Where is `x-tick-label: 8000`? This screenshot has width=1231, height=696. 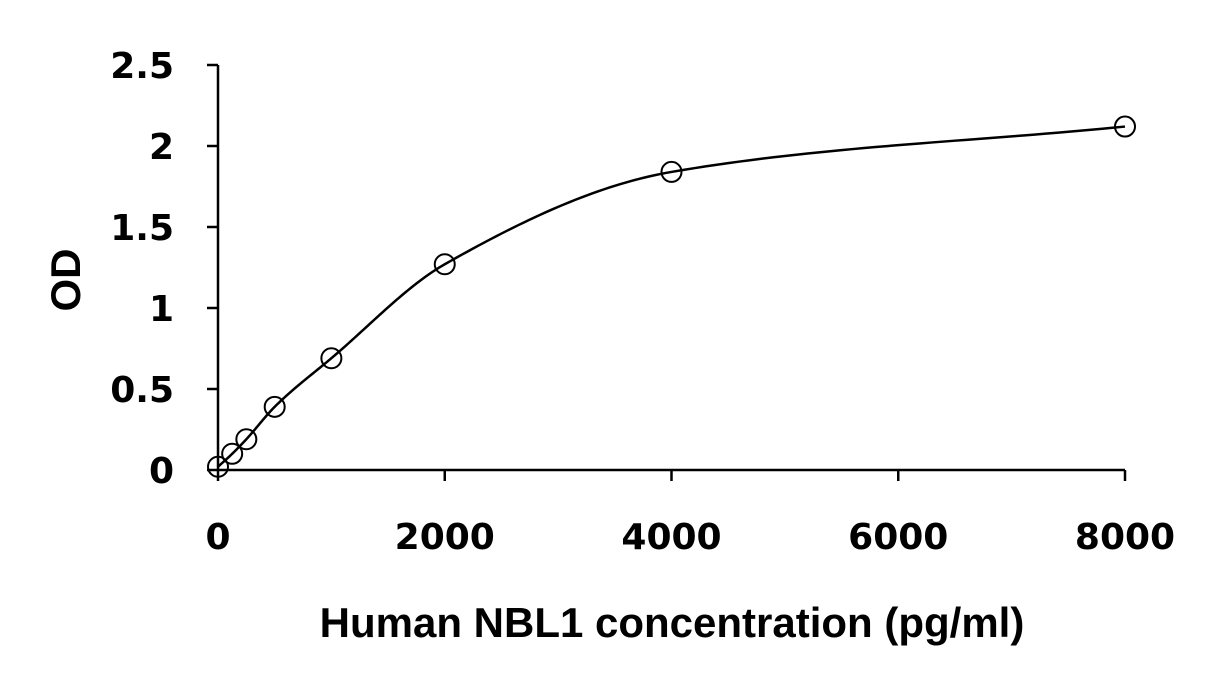 x-tick-label: 8000 is located at coordinates (1125, 537).